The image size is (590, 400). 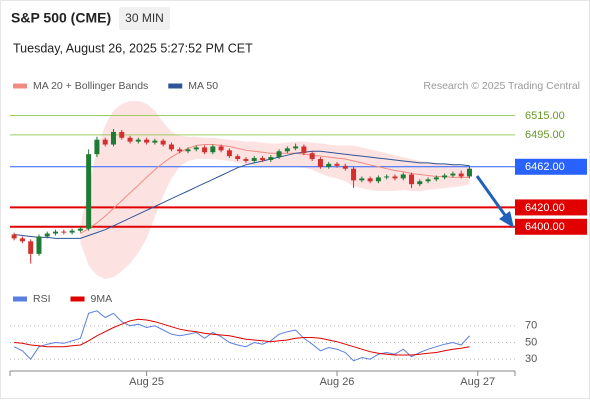 I want to click on timeframe: 30 MIN, so click(x=144, y=18).